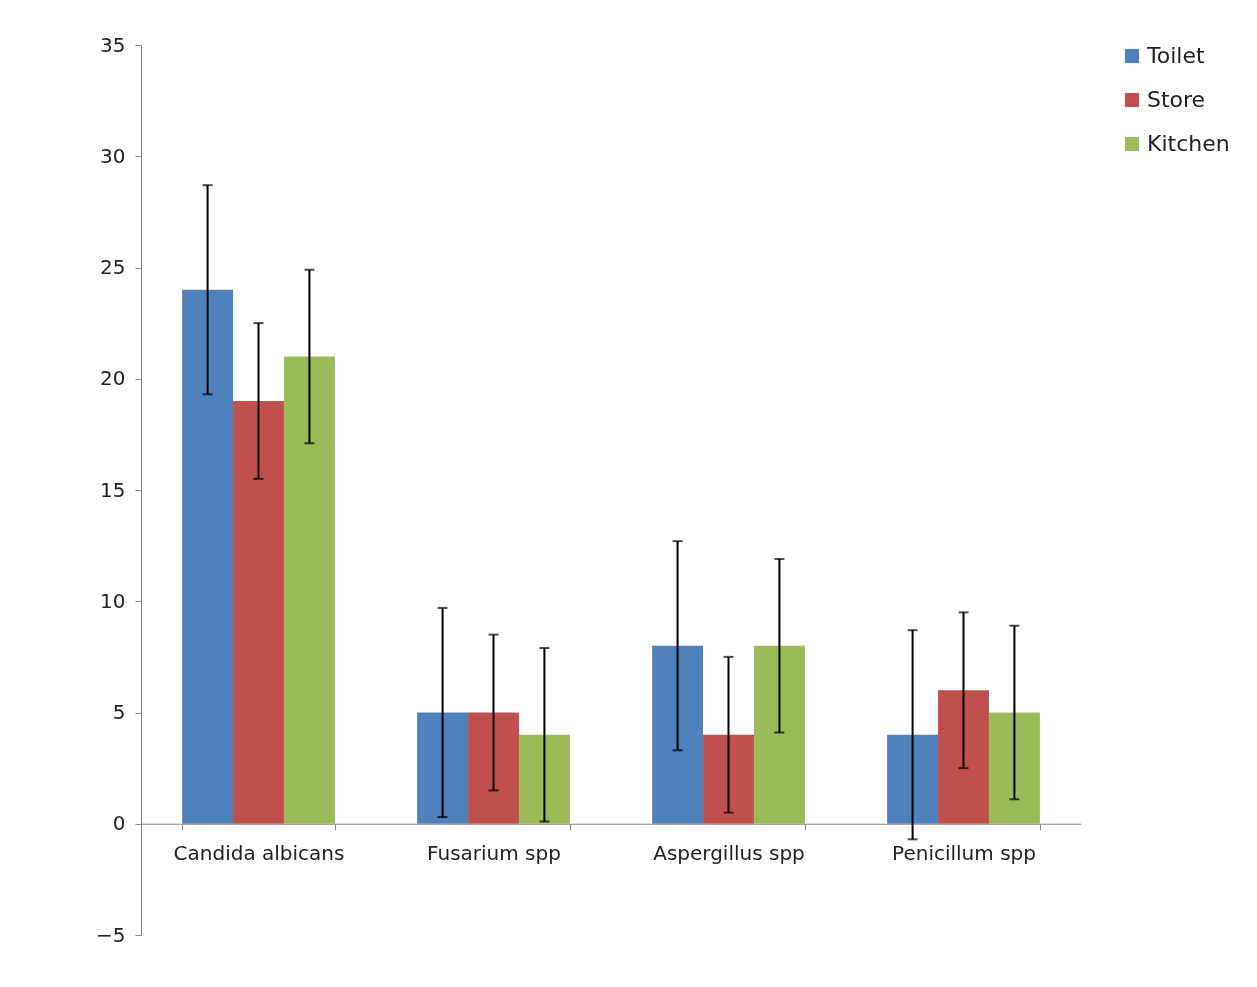  What do you see at coordinates (964, 853) in the screenshot?
I see `x-tick-label: Penicillum spp` at bounding box center [964, 853].